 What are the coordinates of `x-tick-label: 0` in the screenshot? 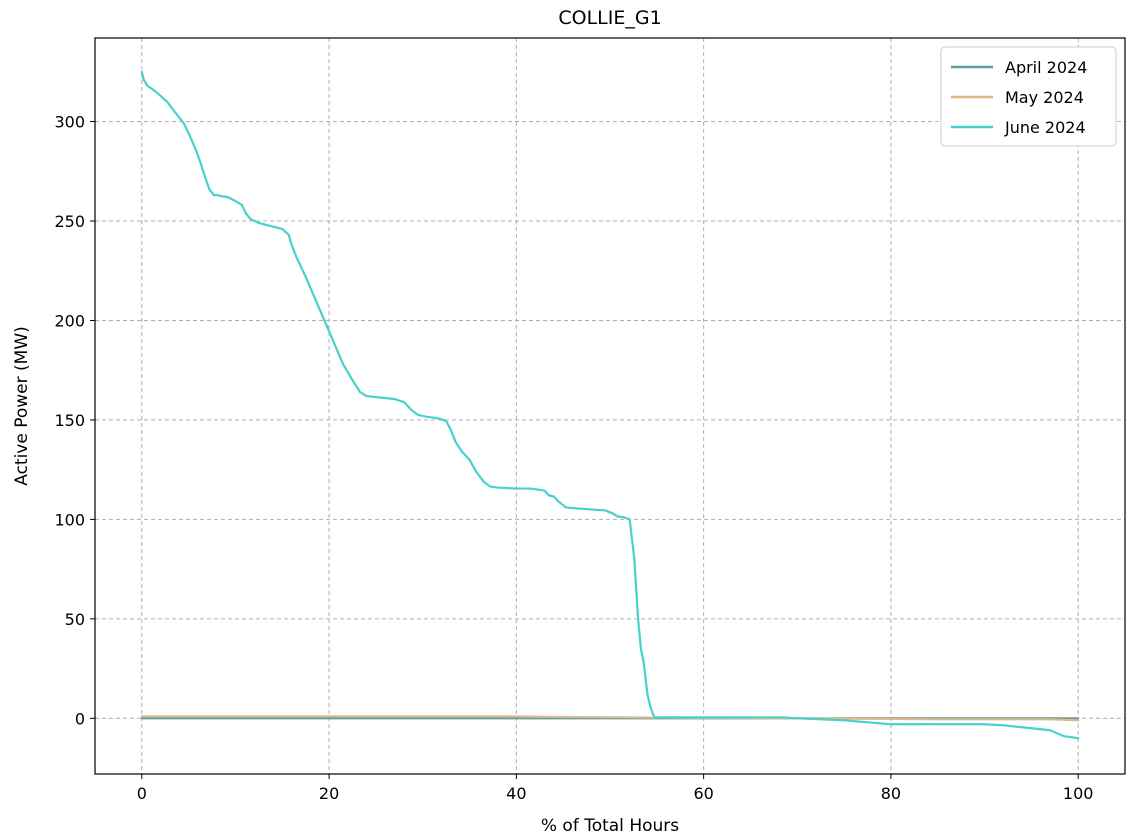 It's located at (142, 793).